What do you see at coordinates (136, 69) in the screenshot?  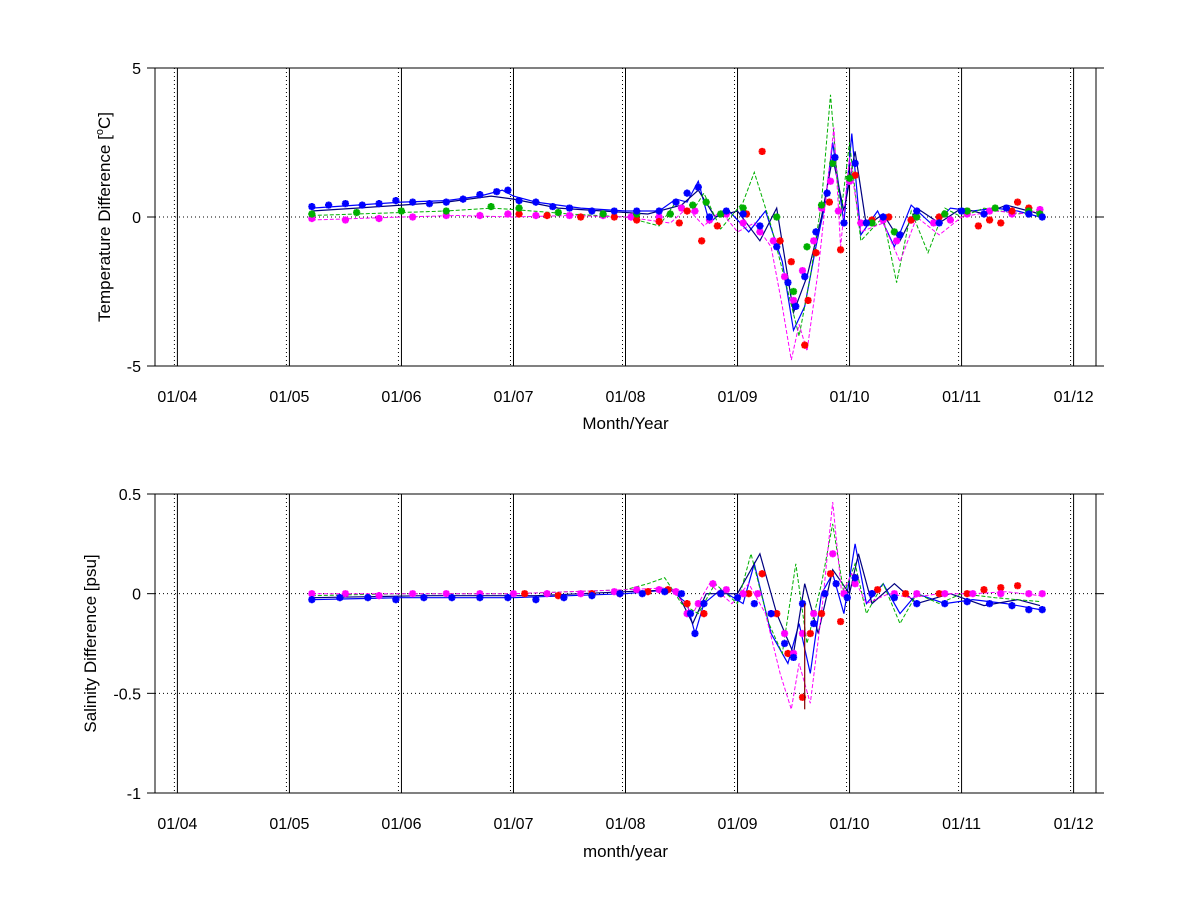 I see `y-tick-label: 5` at bounding box center [136, 69].